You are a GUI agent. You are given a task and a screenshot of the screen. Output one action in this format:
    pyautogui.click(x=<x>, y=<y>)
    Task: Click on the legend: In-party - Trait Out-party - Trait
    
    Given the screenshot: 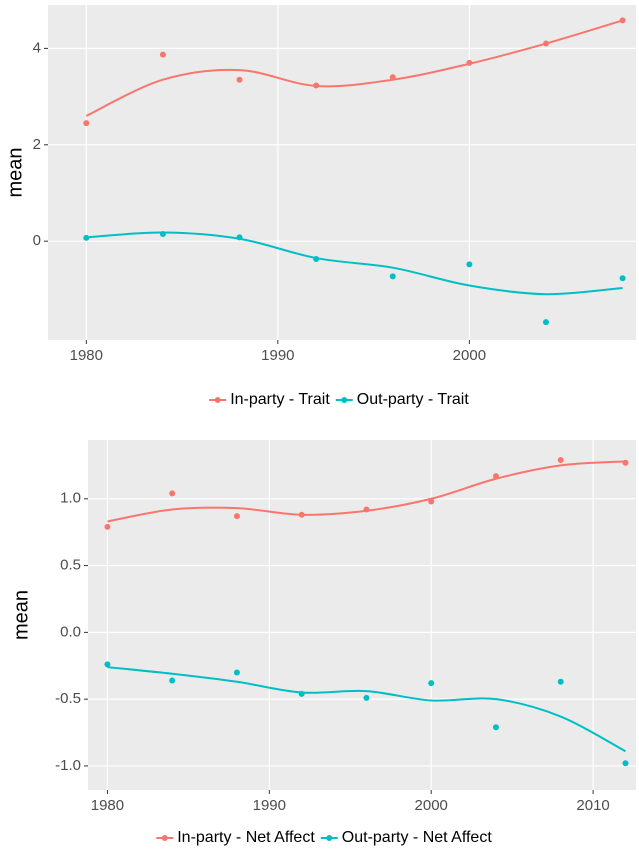 What is the action you would take?
    pyautogui.click(x=339, y=399)
    